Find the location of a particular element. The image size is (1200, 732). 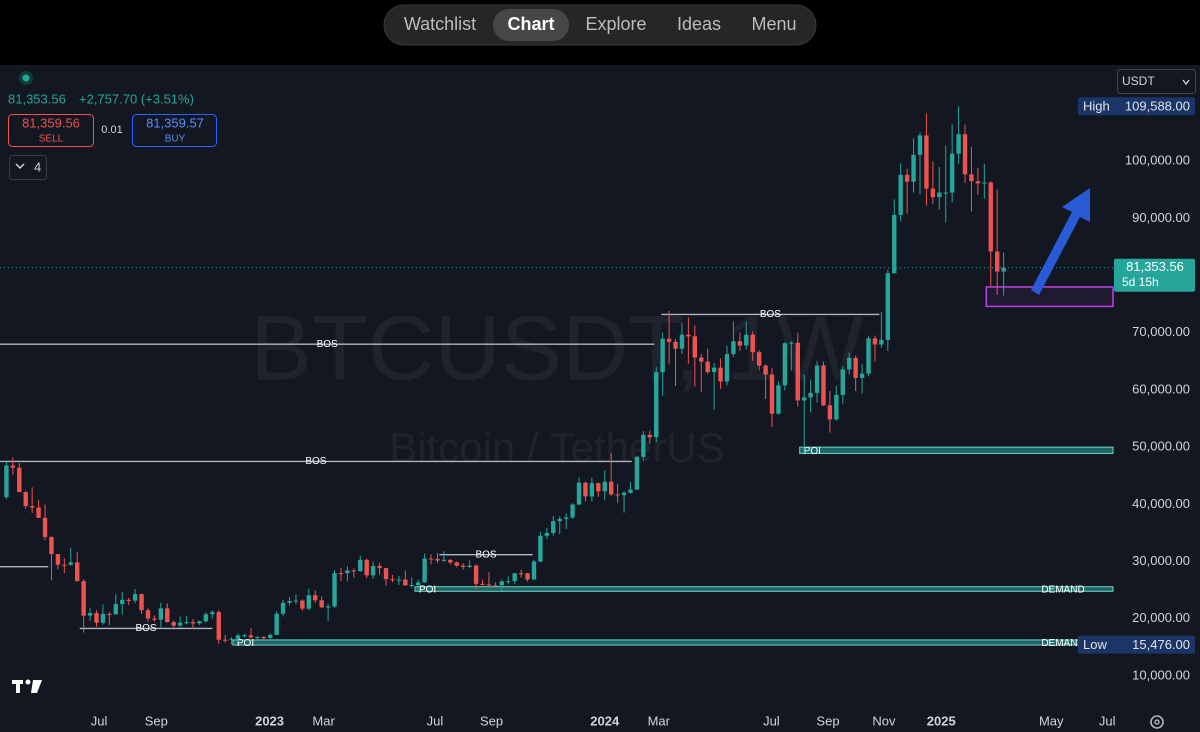

sell-button is located at coordinates (51, 130).